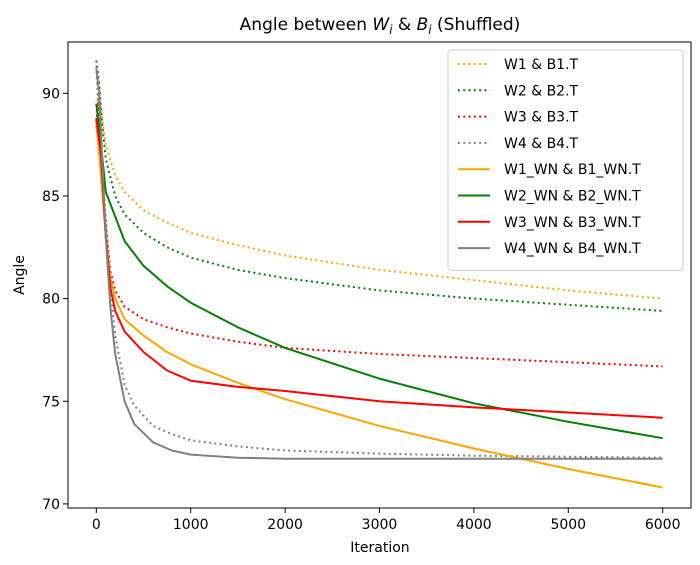  Describe the element at coordinates (96, 525) in the screenshot. I see `x-tick-label: 0` at that location.